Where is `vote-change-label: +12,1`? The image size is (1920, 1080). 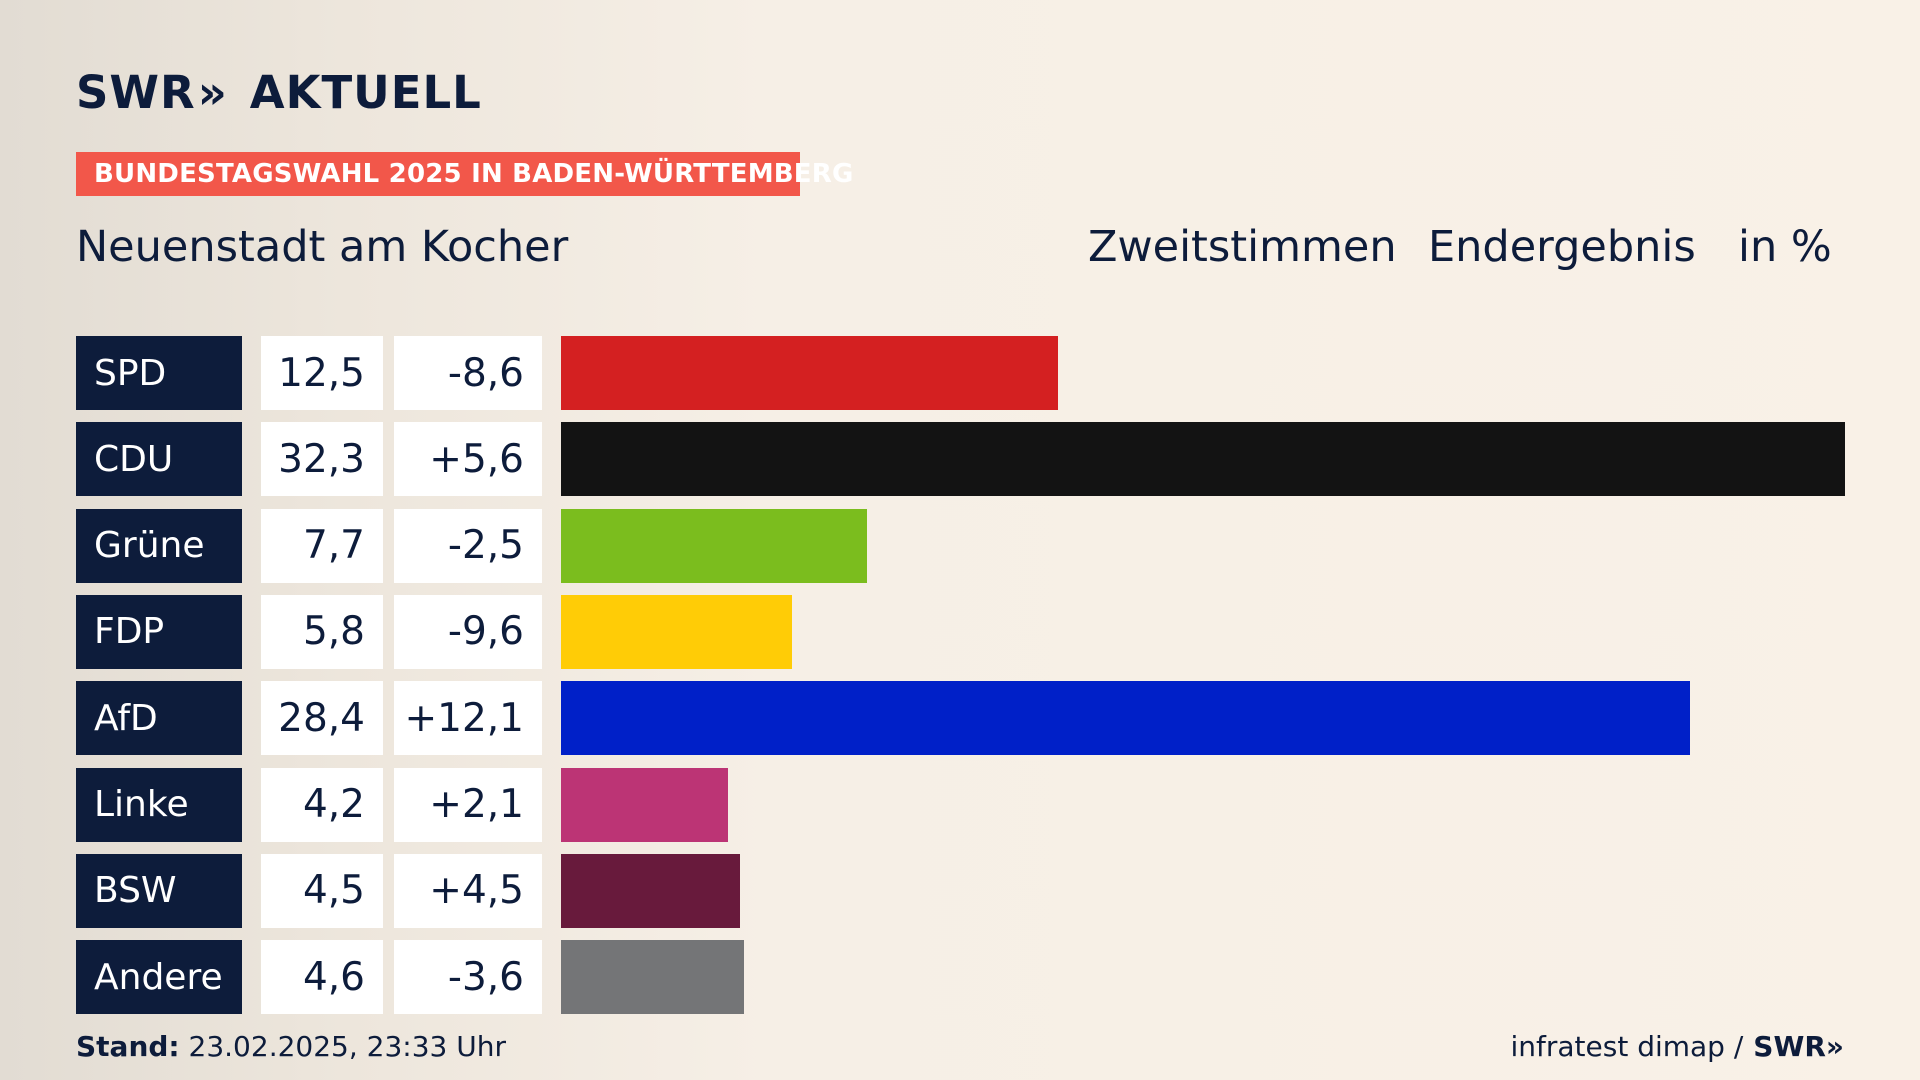 vote-change-label: +12,1 is located at coordinates (468, 718).